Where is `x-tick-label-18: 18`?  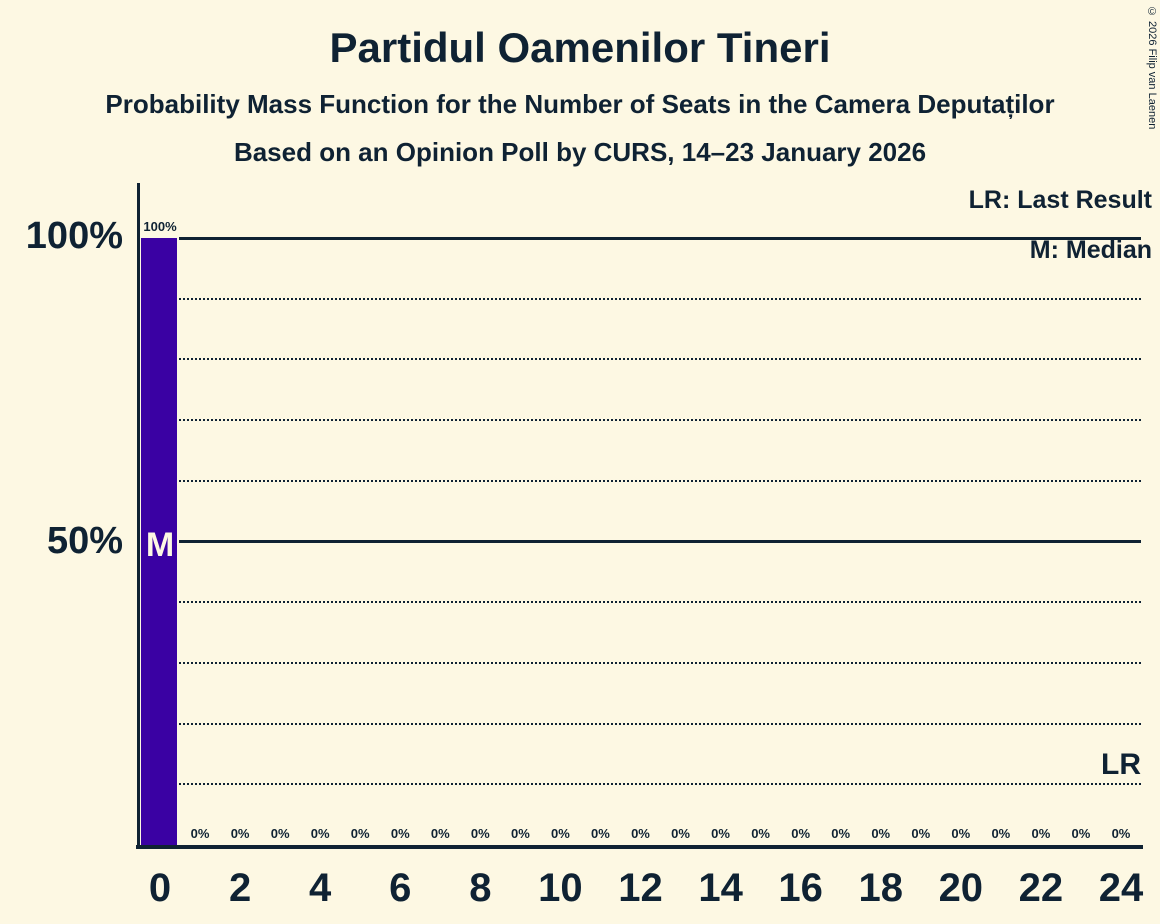 x-tick-label-18: 18 is located at coordinates (880, 888).